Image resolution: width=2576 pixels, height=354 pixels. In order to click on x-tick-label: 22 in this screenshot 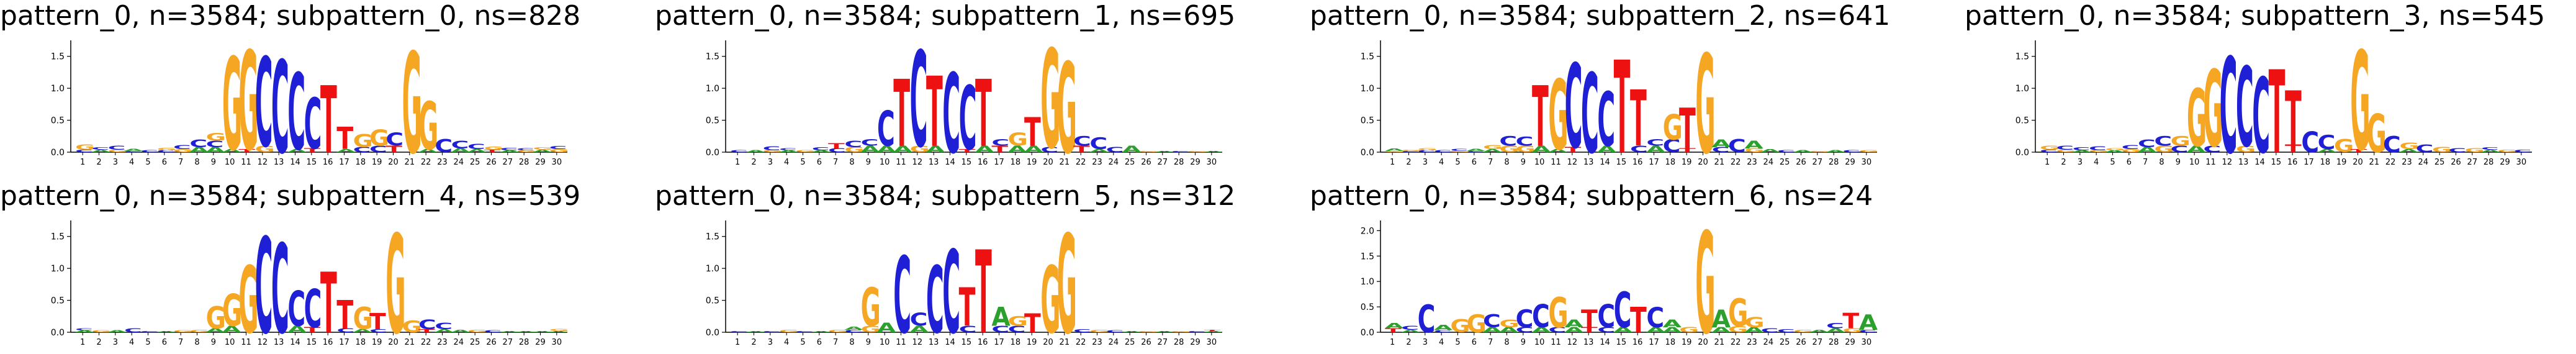, I will do `click(1736, 162)`.